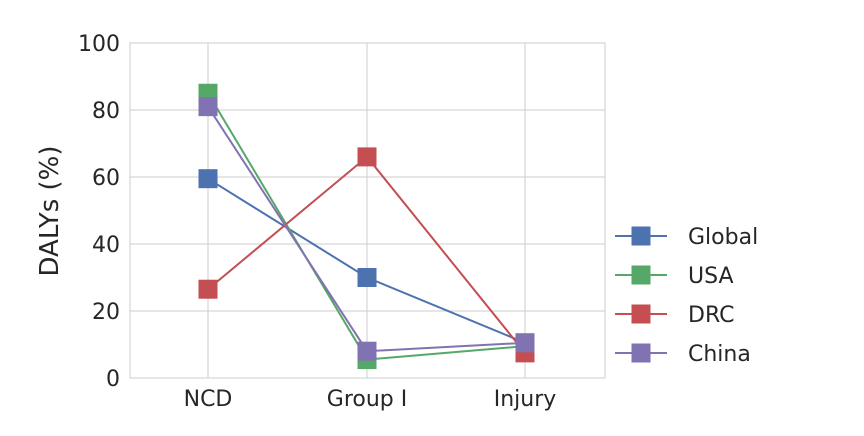  I want to click on legend-item-china: China, so click(683, 354).